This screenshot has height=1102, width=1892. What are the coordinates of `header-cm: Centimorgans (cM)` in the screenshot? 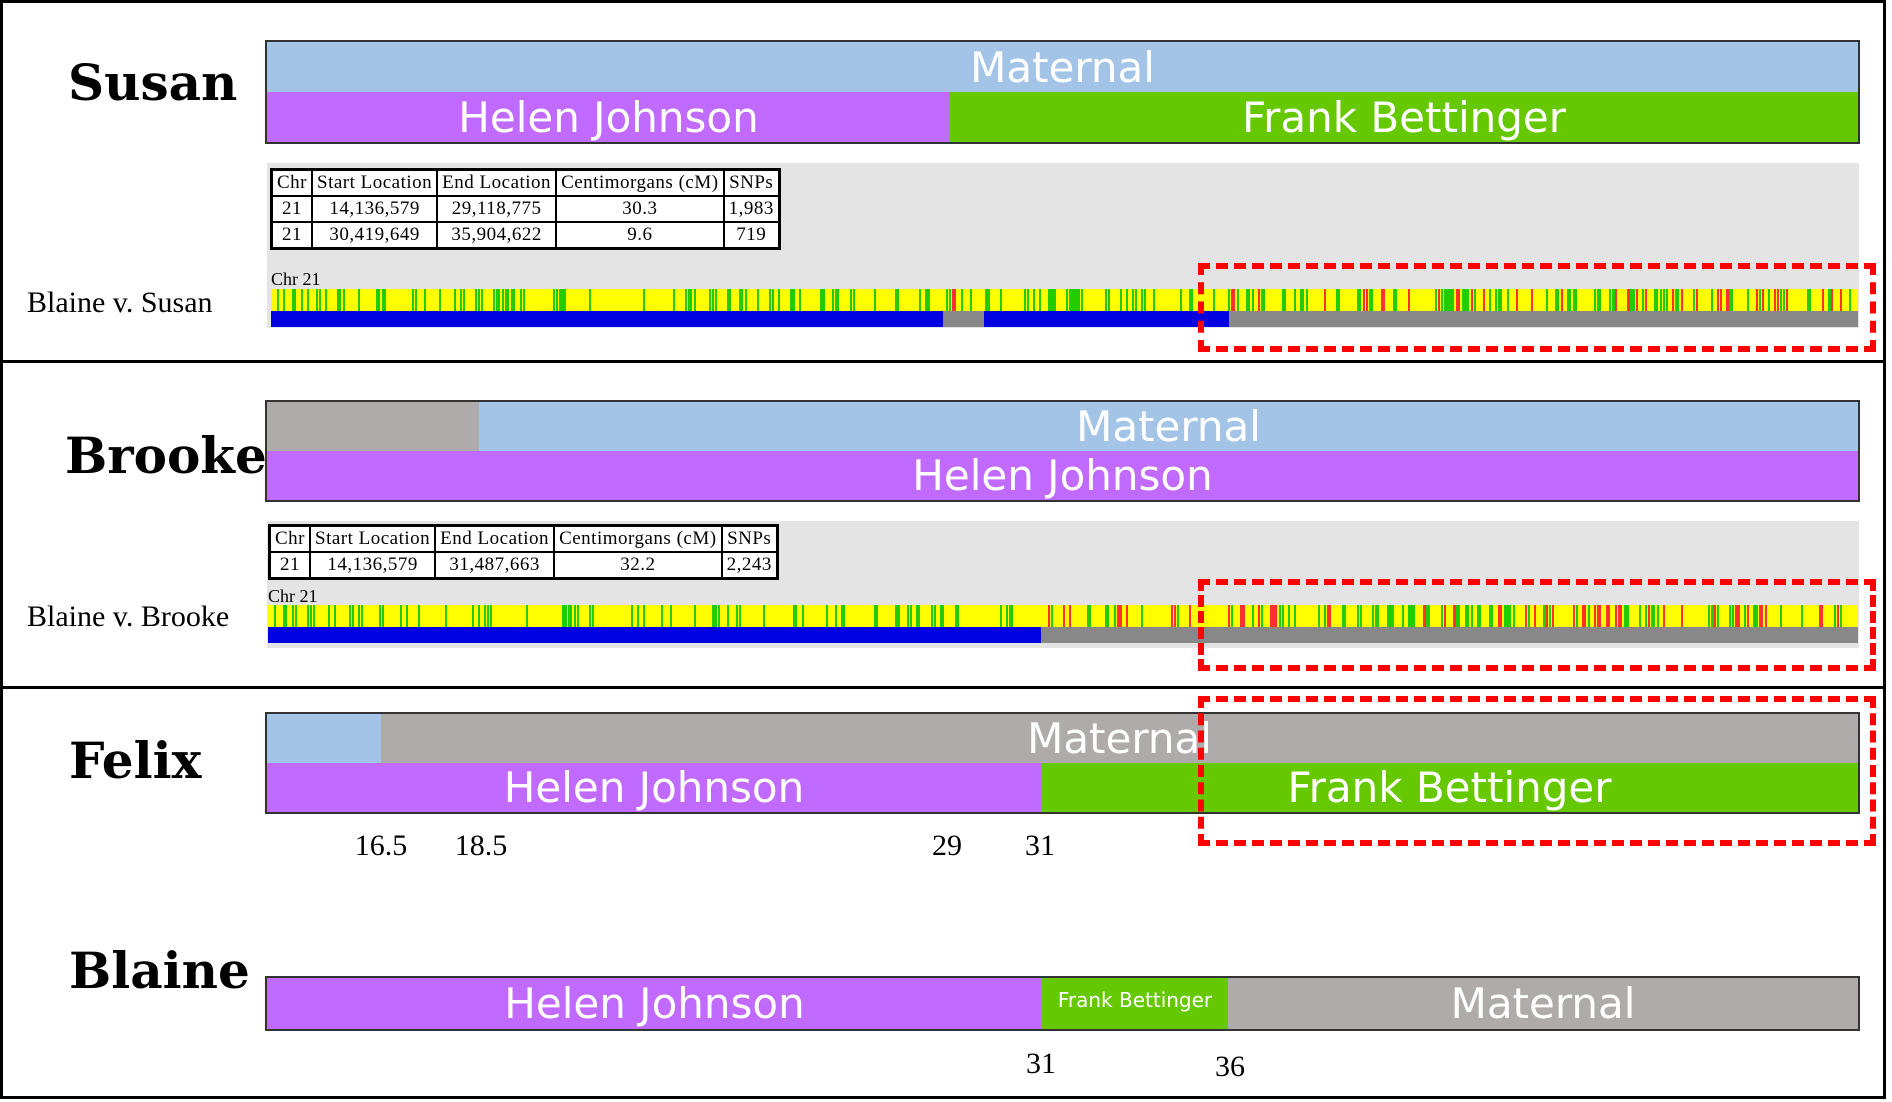 It's located at (638, 538).